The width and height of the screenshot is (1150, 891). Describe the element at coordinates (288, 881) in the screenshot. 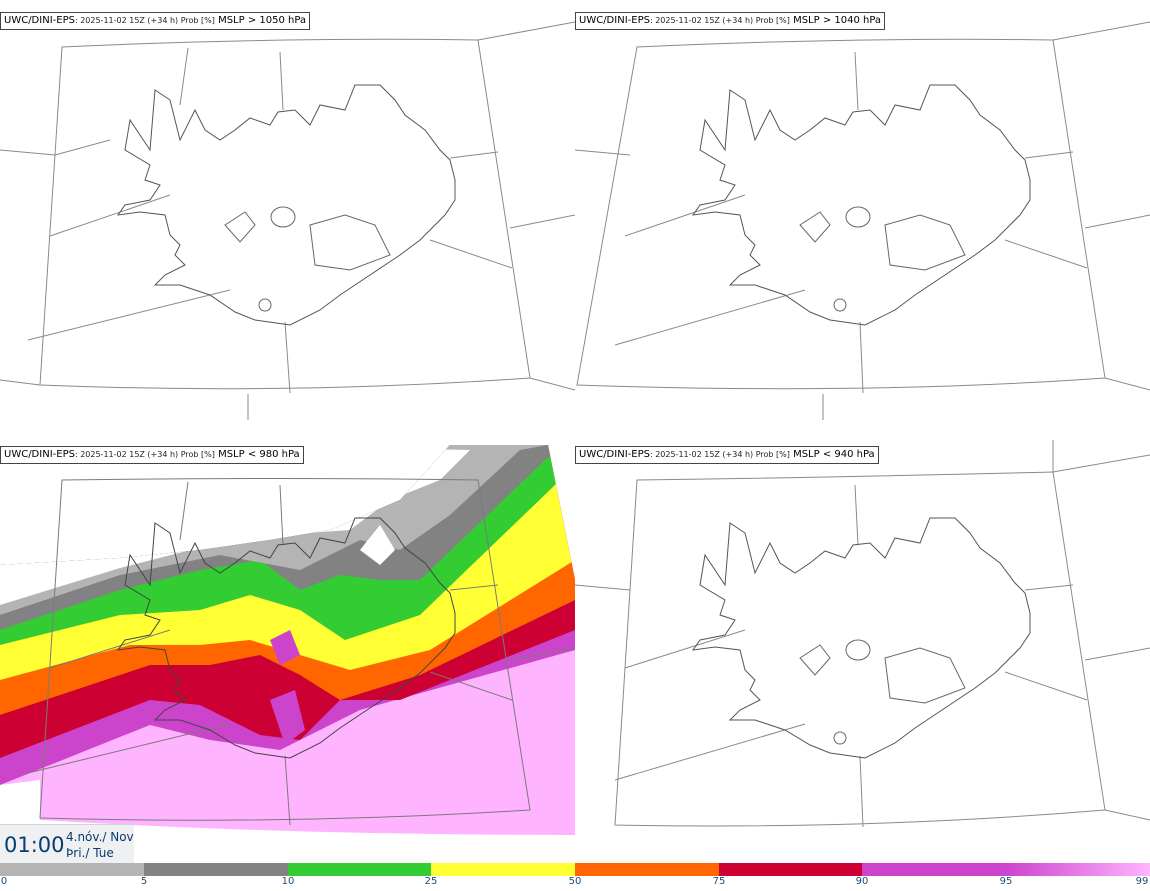

I see `legend-label: 10` at that location.